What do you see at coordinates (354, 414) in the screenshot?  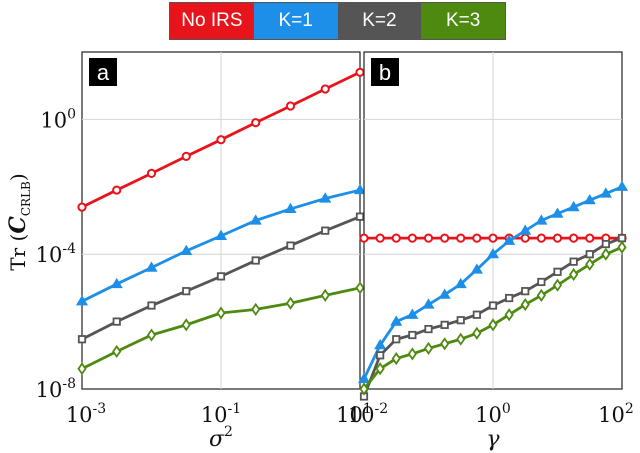 I see `x-tick-label: 101` at bounding box center [354, 414].